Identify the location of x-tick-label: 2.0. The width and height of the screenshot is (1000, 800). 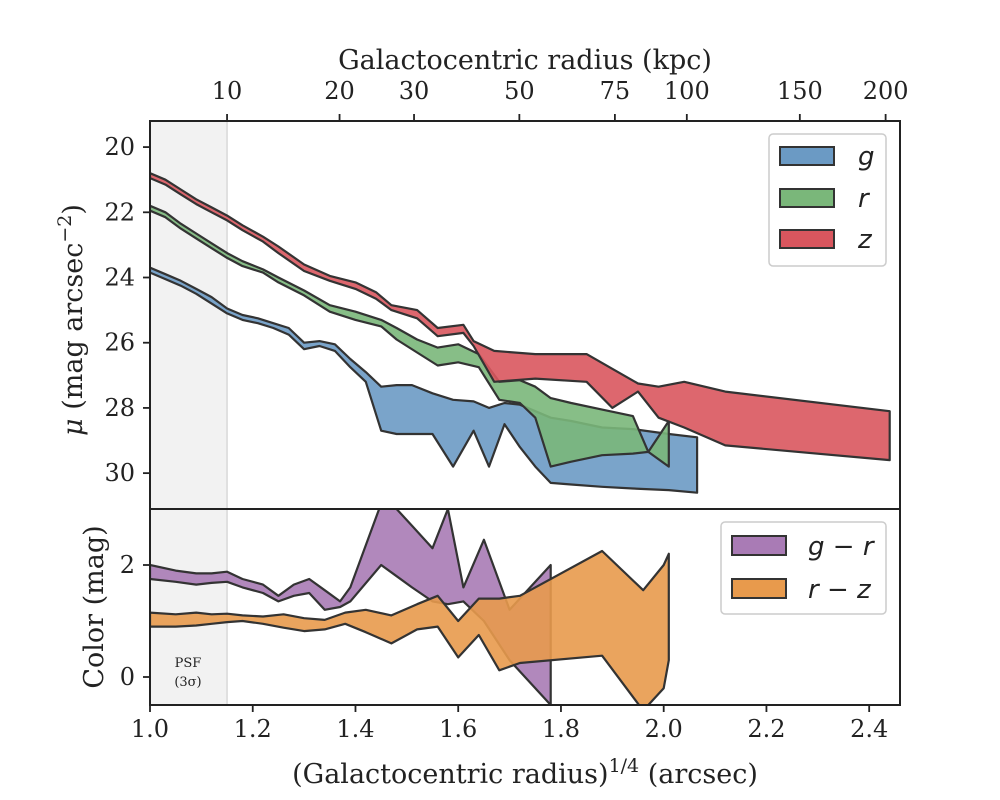
(664, 729).